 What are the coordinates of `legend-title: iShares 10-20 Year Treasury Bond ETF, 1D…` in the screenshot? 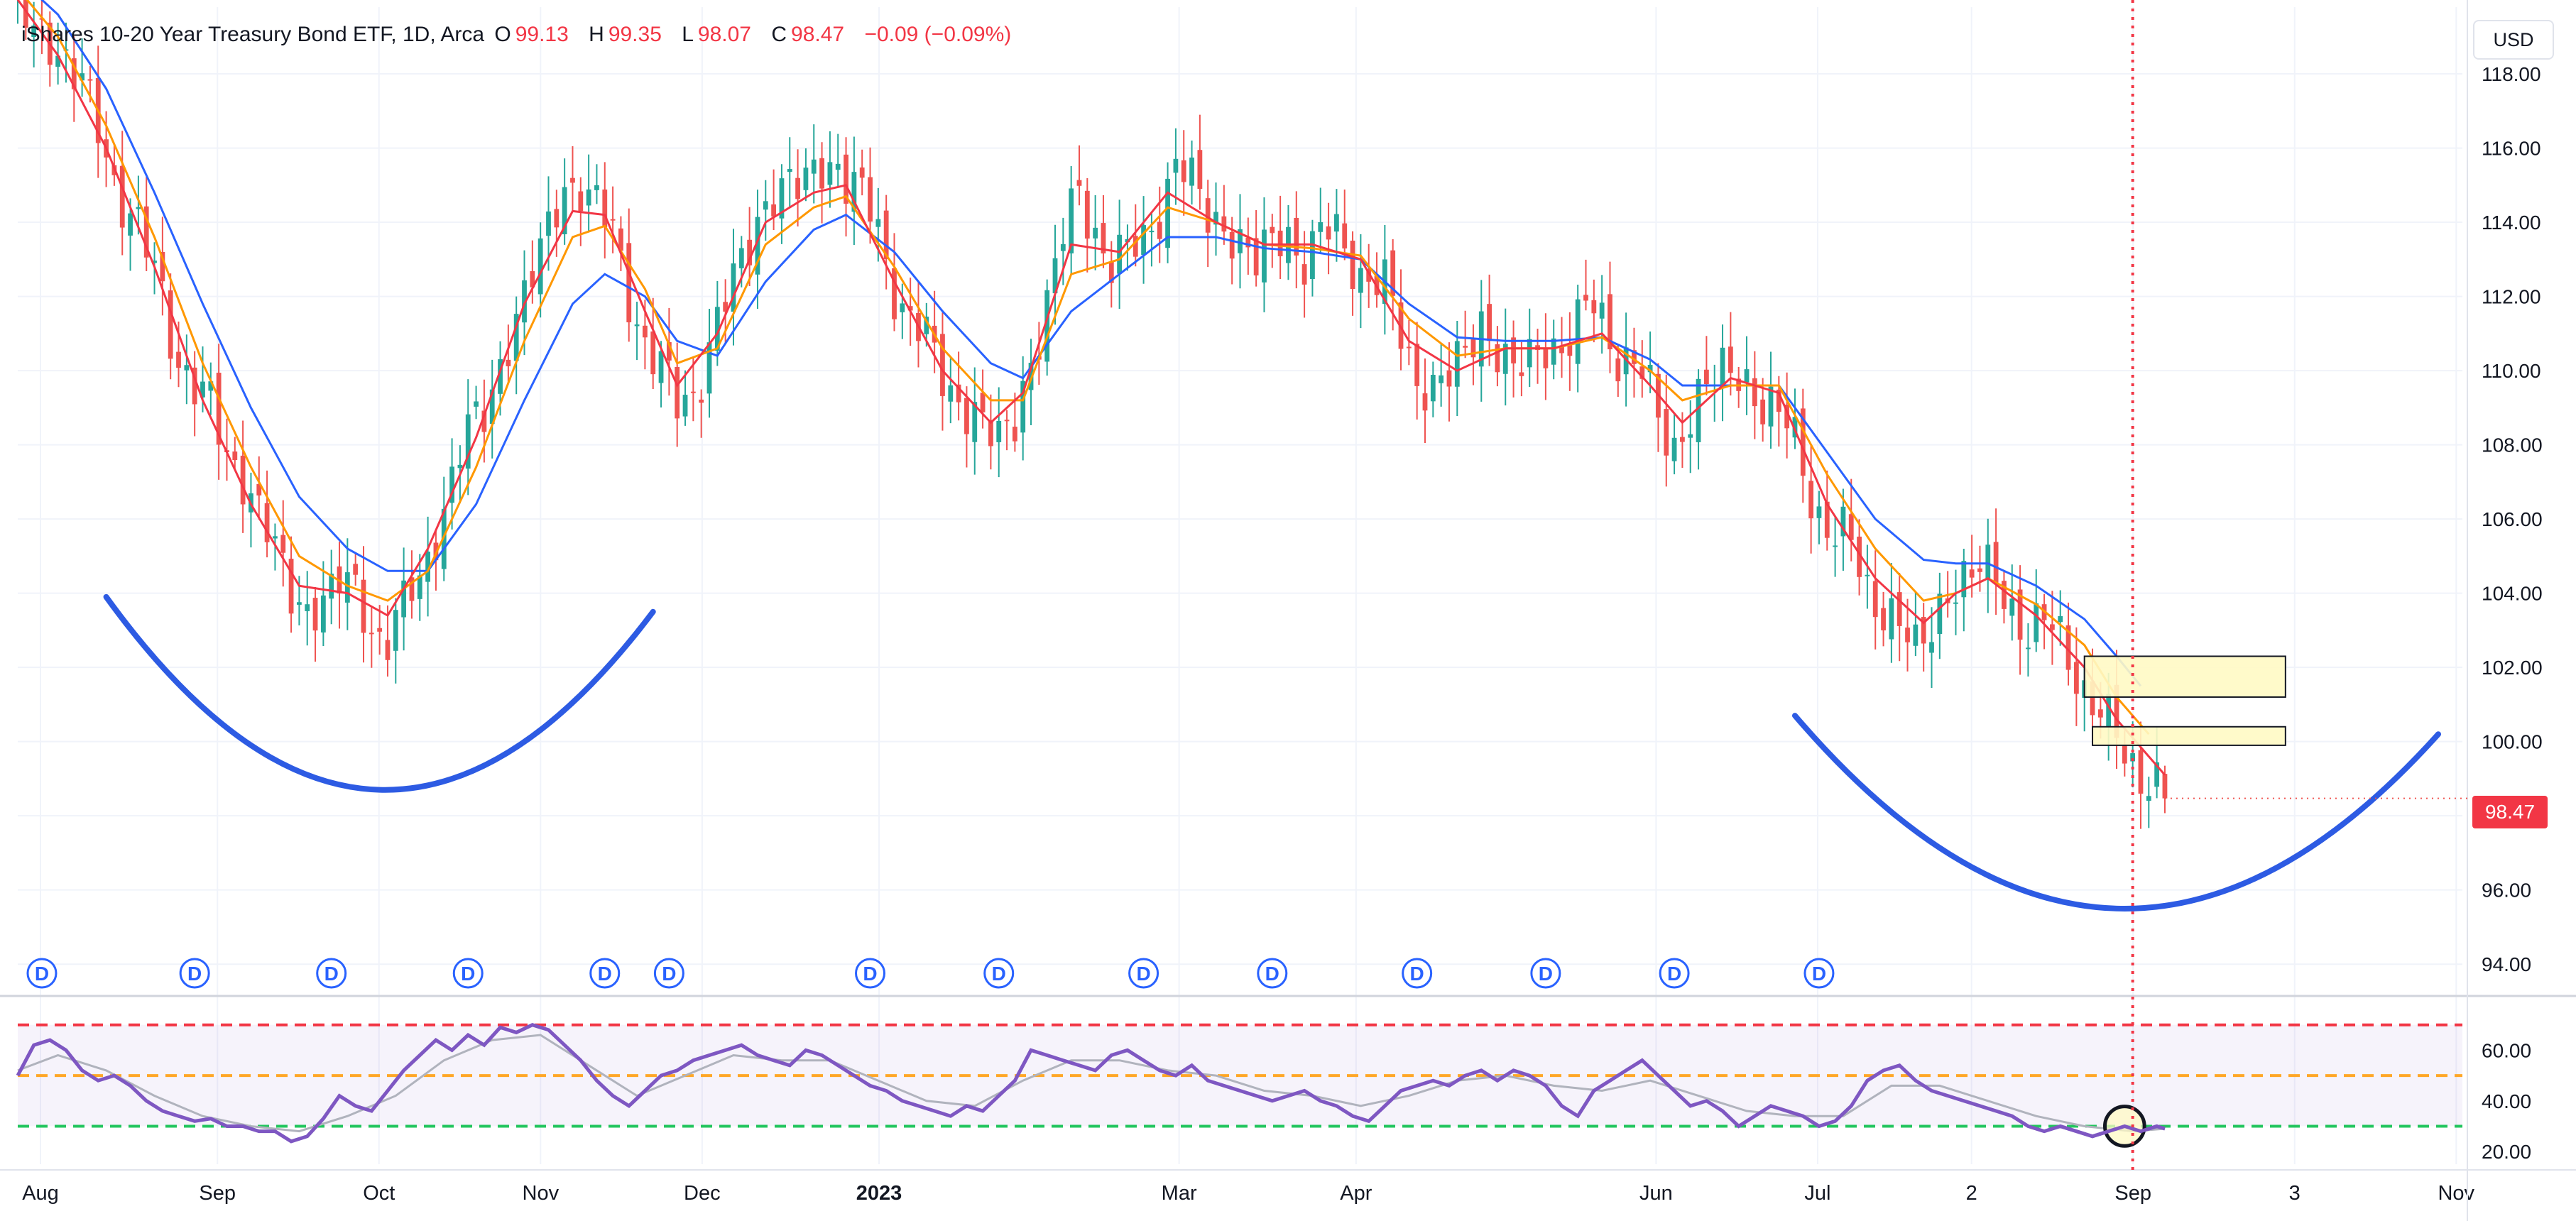 It's located at (253, 34).